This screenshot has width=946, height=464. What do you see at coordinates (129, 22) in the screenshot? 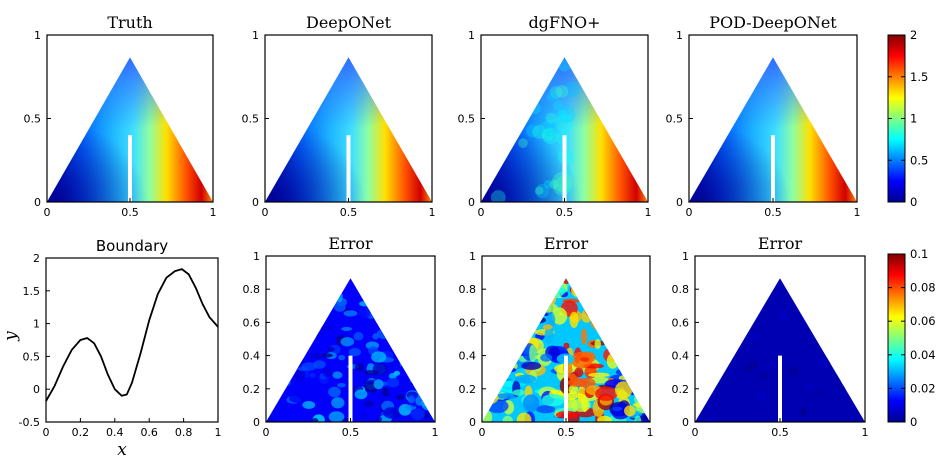
I see `panel-title: Truth` at bounding box center [129, 22].